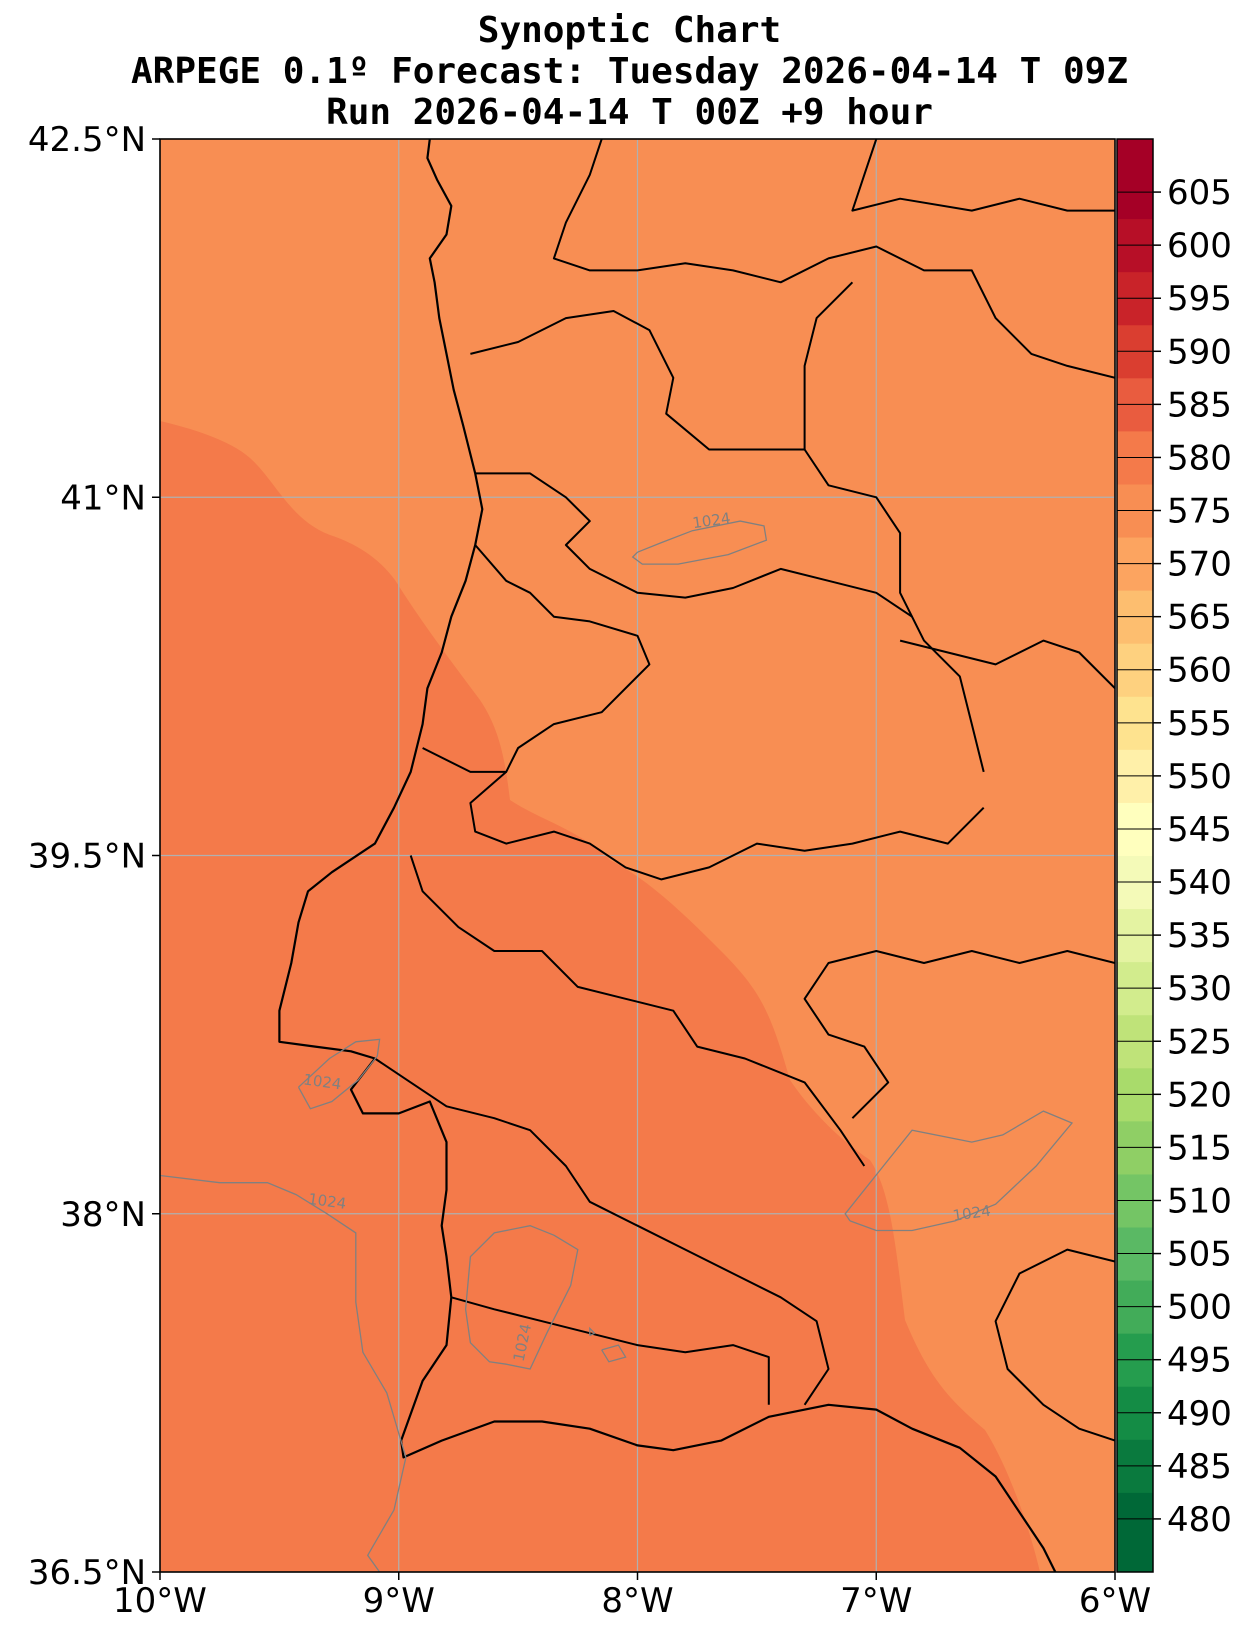 The width and height of the screenshot is (1259, 1646). What do you see at coordinates (1199, 193) in the screenshot?
I see `colorbar-tick-label: 605` at bounding box center [1199, 193].